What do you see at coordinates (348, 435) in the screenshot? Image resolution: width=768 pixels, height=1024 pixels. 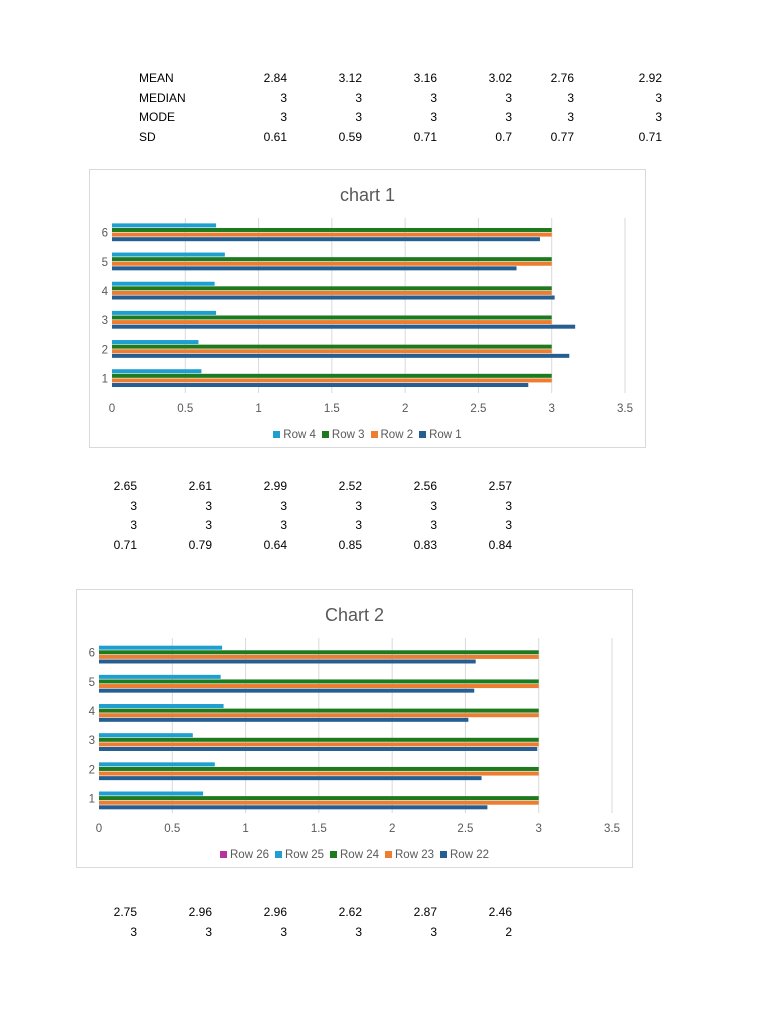 I see `legend-label: Row 3` at bounding box center [348, 435].